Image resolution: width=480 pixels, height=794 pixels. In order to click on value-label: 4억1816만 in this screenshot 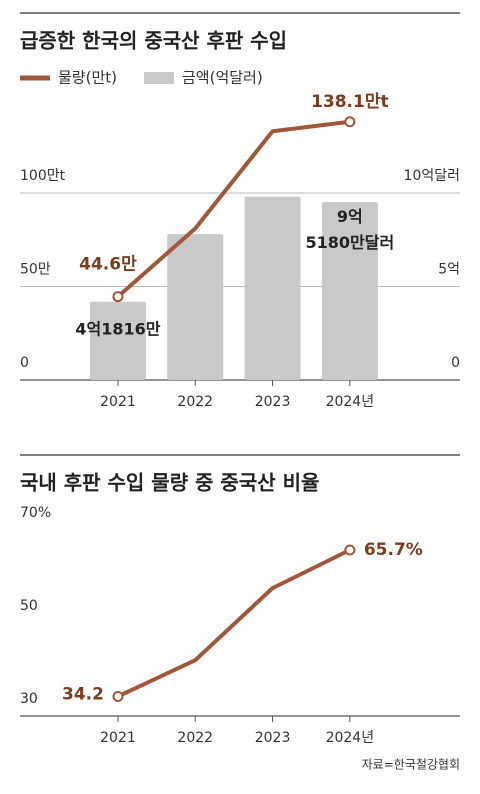, I will do `click(117, 328)`.